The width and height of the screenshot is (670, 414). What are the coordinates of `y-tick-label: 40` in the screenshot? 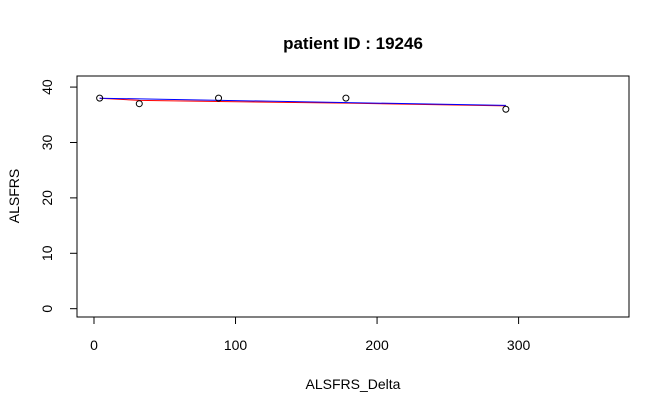 It's located at (47, 87).